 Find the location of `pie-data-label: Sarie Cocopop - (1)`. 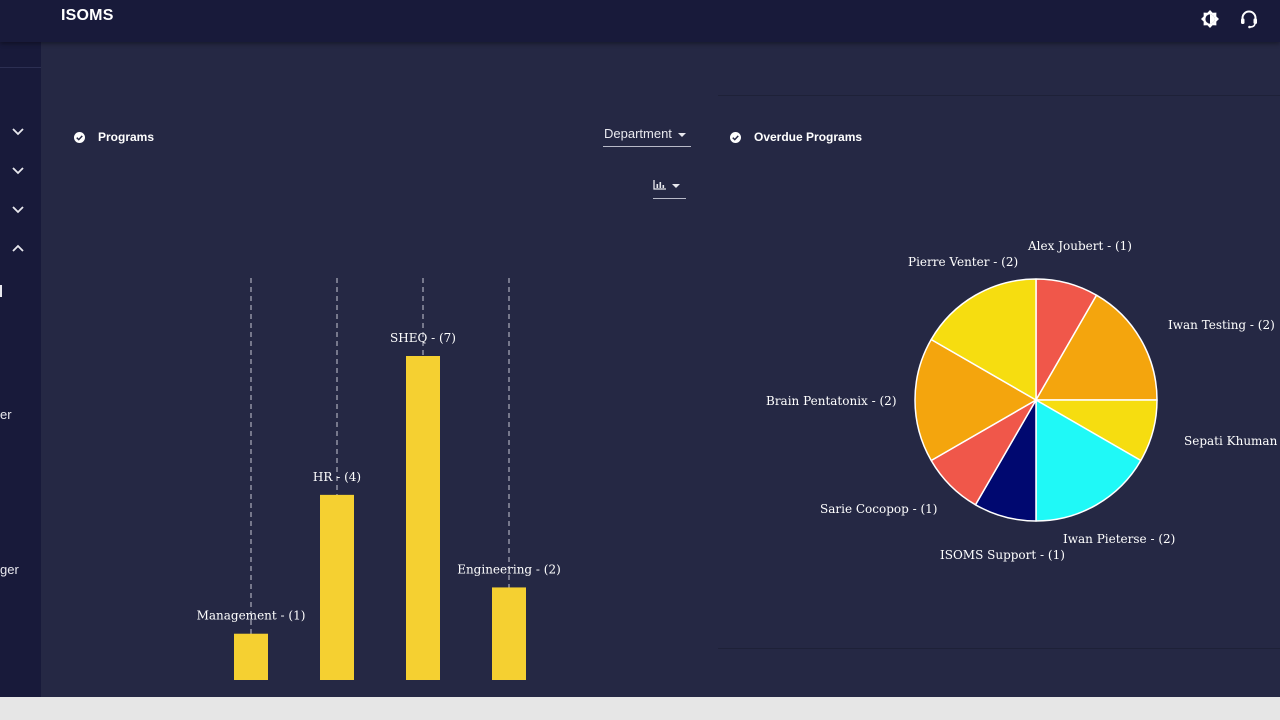

pie-data-label: Sarie Cocopop - (1) is located at coordinates (879, 509).